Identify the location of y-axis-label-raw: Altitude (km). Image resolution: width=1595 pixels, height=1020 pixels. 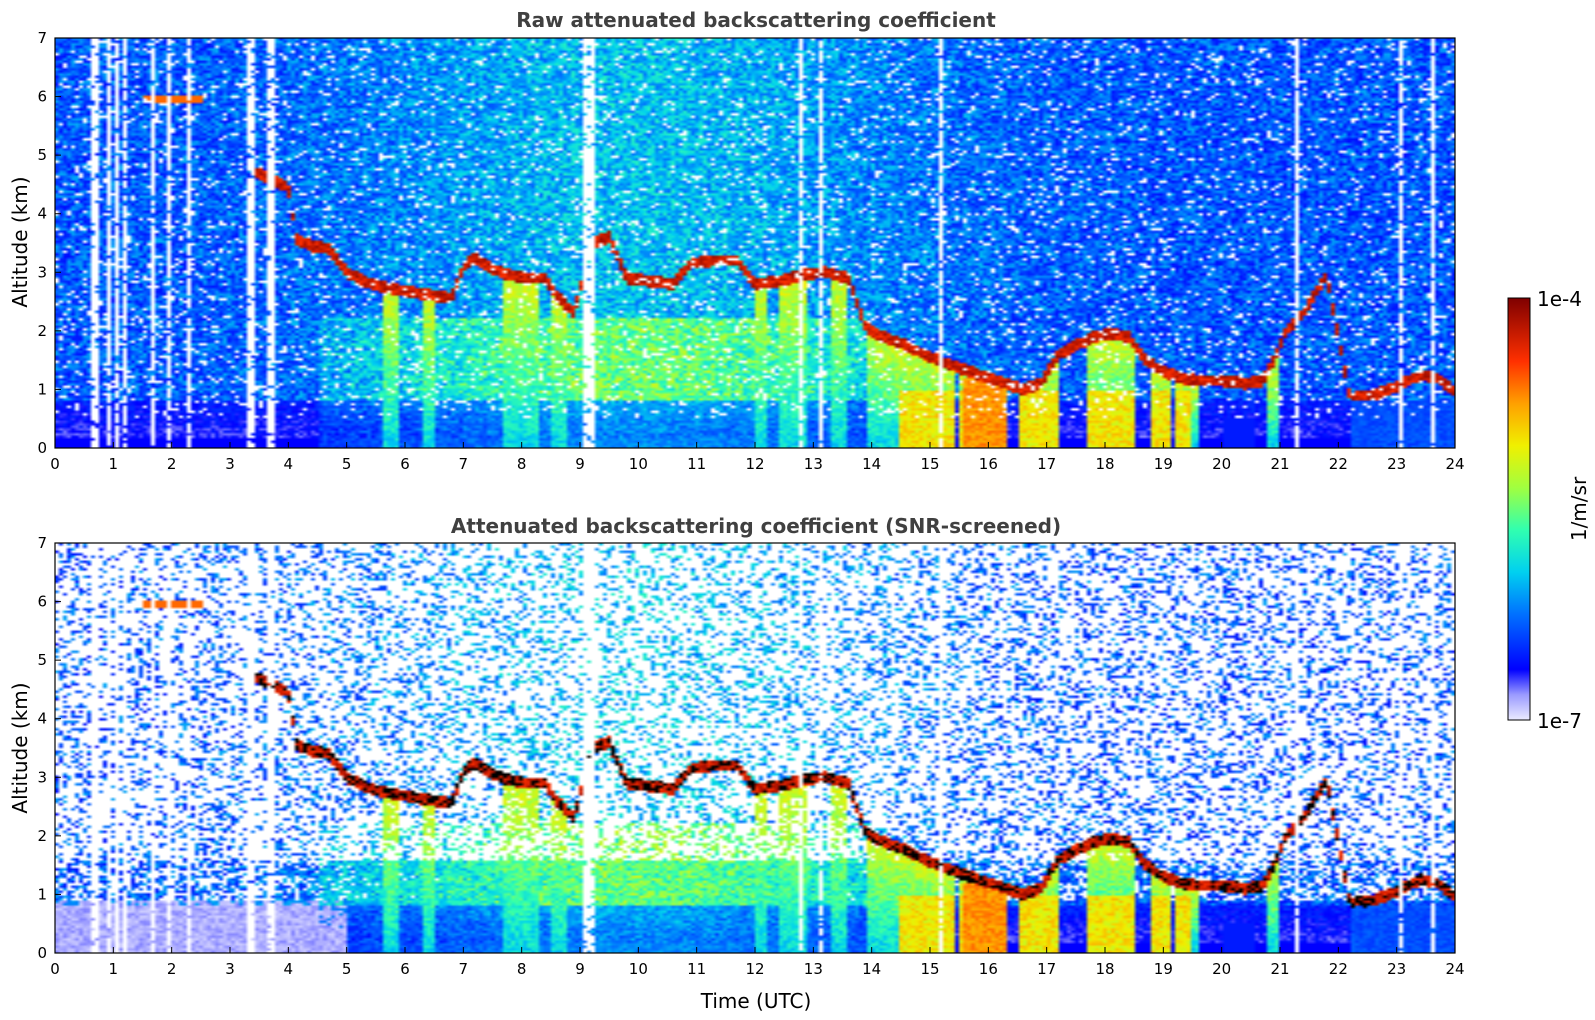
(20, 241).